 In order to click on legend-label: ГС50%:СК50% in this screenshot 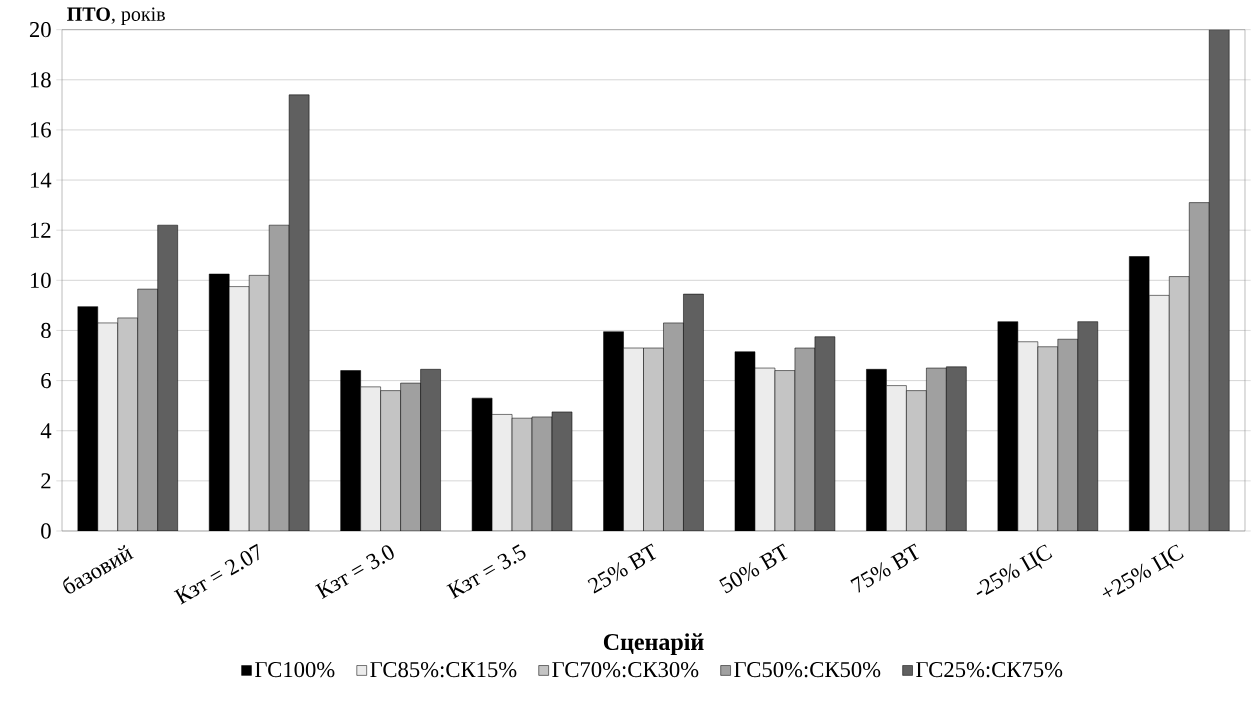, I will do `click(807, 669)`.